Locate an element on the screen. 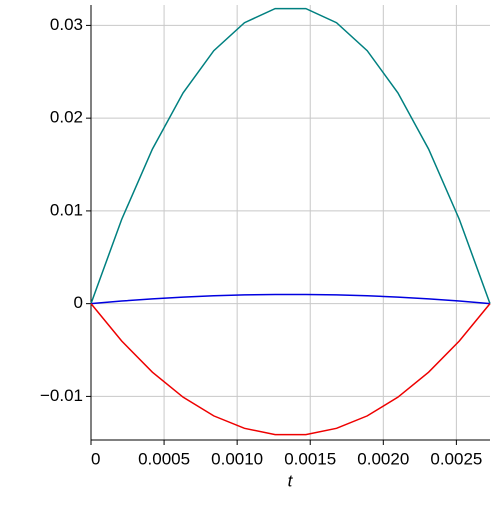  y-tick-label: −0.01 is located at coordinates (61, 395).